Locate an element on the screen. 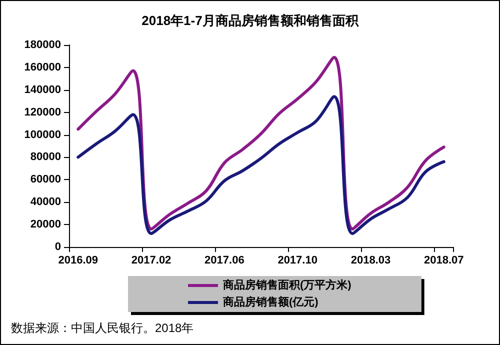 Image resolution: width=500 pixels, height=345 pixels. chart-title: 2018年1-7月商品房销售额和销售面积 is located at coordinates (251, 20).